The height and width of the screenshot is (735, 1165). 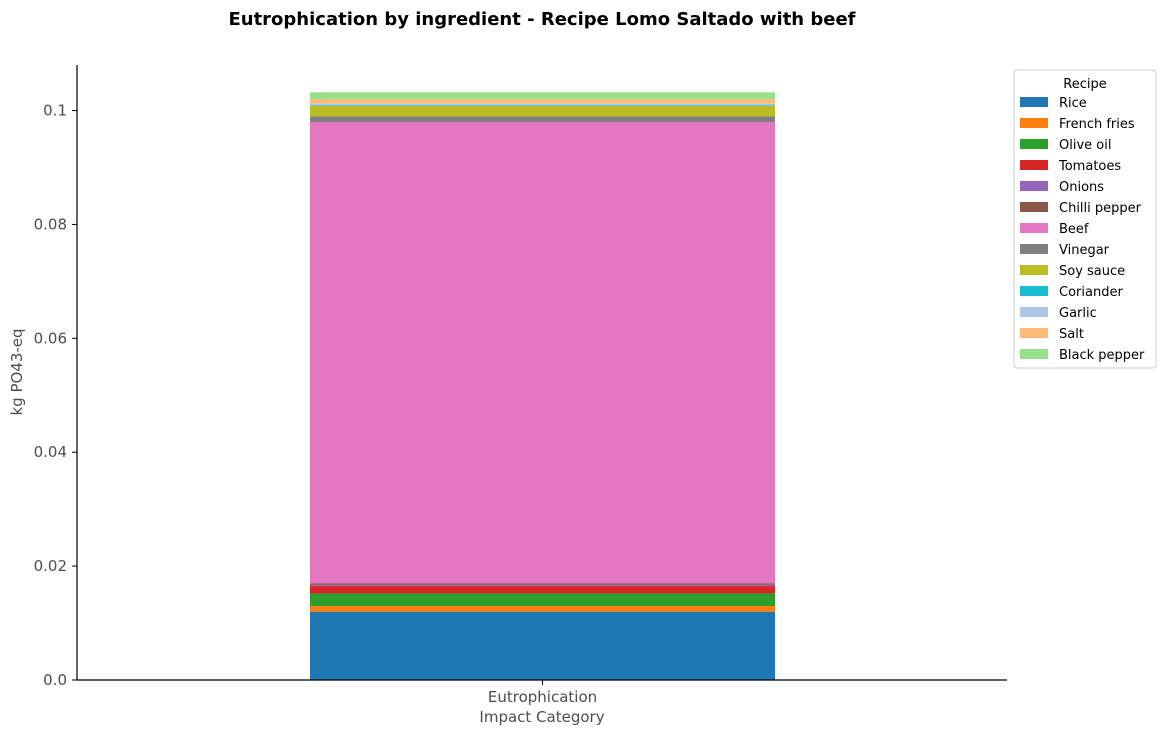 I want to click on legend-label: Rice, so click(x=1073, y=103).